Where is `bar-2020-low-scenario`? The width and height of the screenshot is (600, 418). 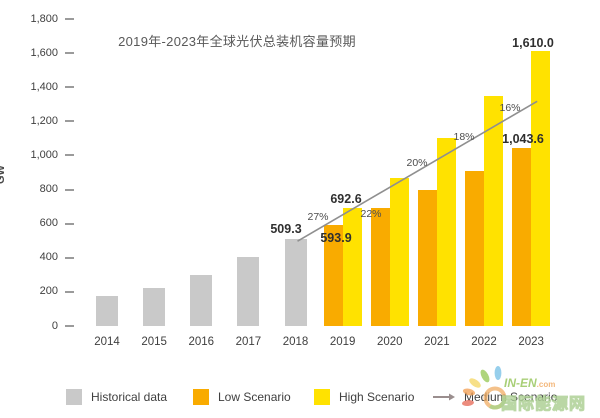
bar-2020-low-scenario is located at coordinates (380, 267).